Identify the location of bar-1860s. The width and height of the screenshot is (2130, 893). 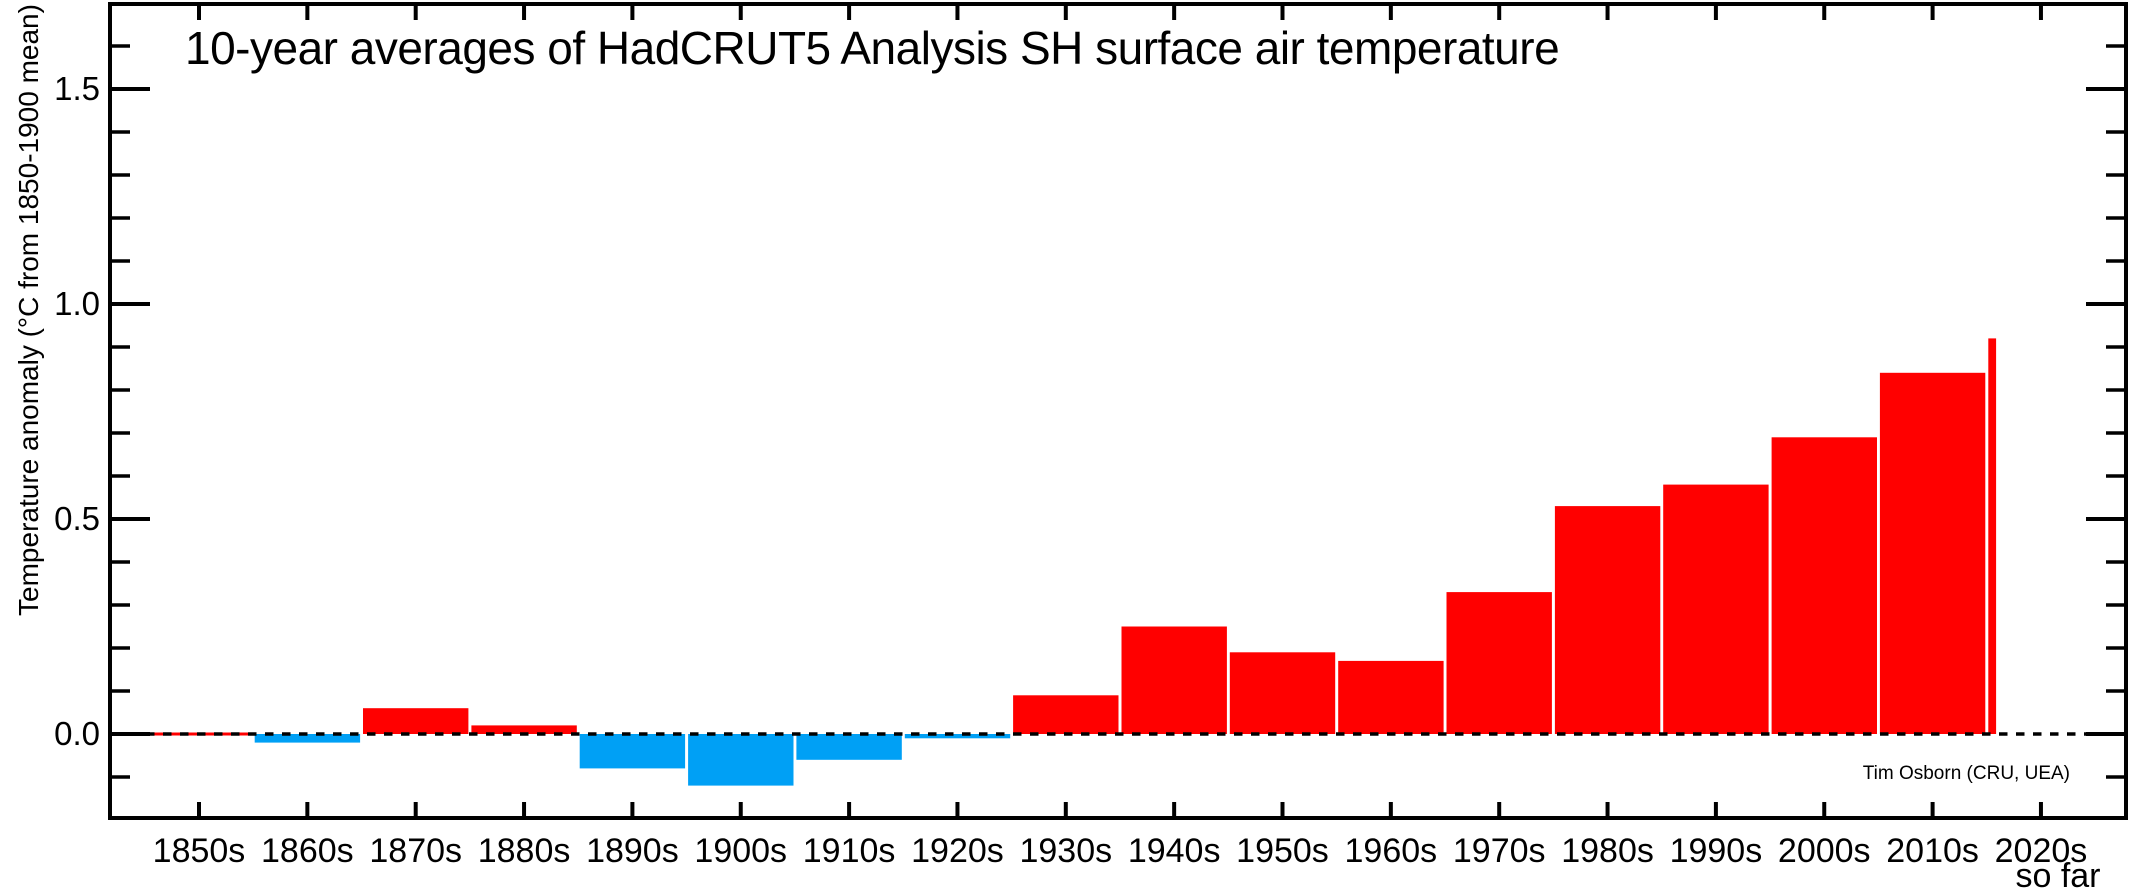
(307, 738).